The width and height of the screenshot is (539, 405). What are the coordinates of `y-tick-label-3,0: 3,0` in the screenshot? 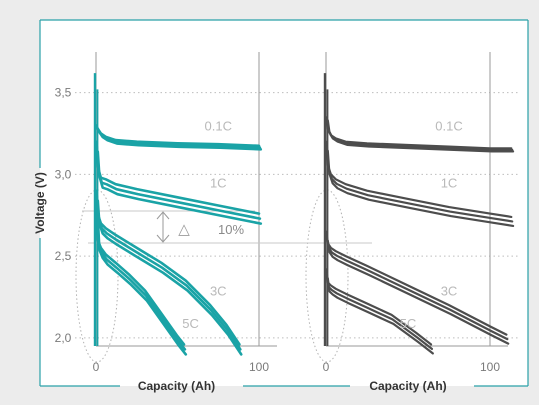 It's located at (63, 174).